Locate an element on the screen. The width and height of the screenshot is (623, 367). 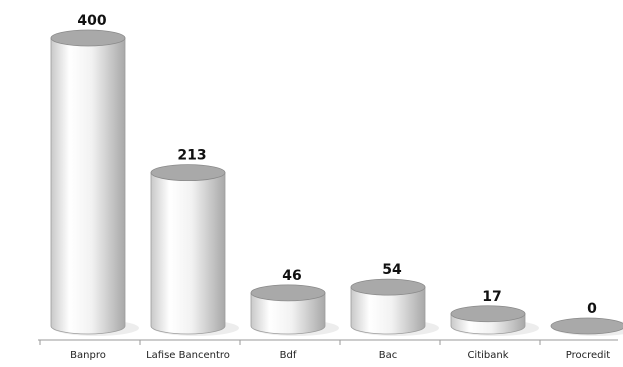
data-label: 17 is located at coordinates (491, 297).